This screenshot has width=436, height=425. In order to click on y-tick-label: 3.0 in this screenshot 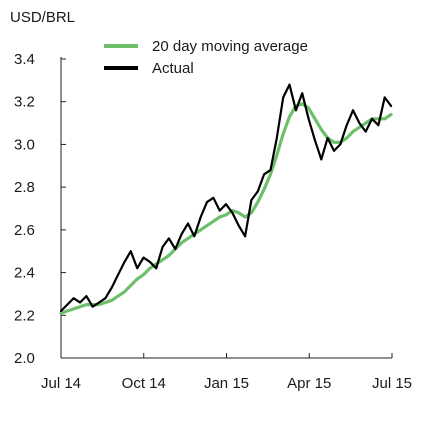, I will do `click(24, 144)`.